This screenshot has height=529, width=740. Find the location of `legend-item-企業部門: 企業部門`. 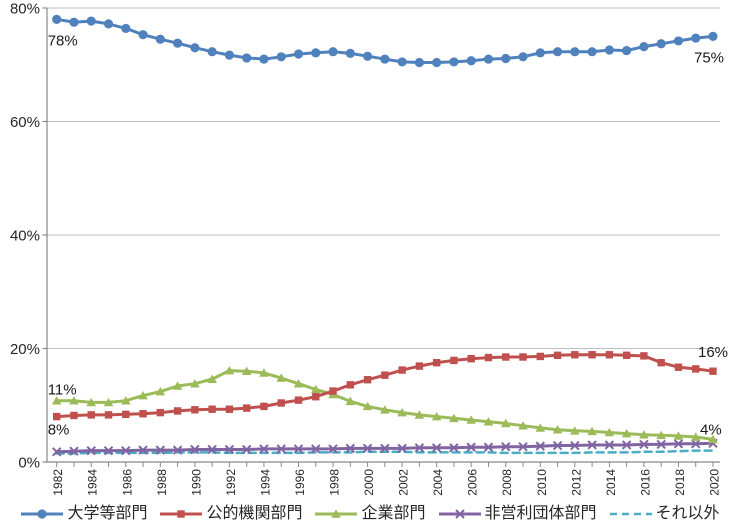

legend-item-企業部門: 企業部門 is located at coordinates (370, 513).